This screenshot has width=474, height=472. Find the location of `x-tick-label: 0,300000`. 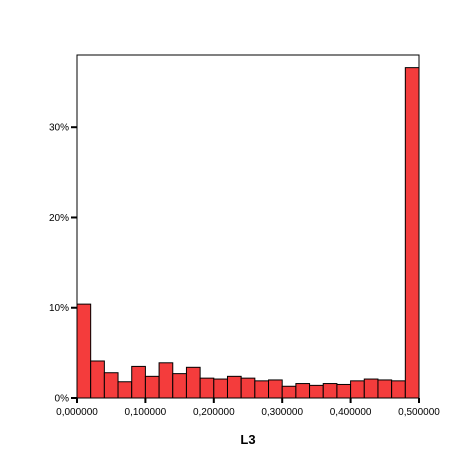

x-tick-label: 0,300000 is located at coordinates (282, 412).